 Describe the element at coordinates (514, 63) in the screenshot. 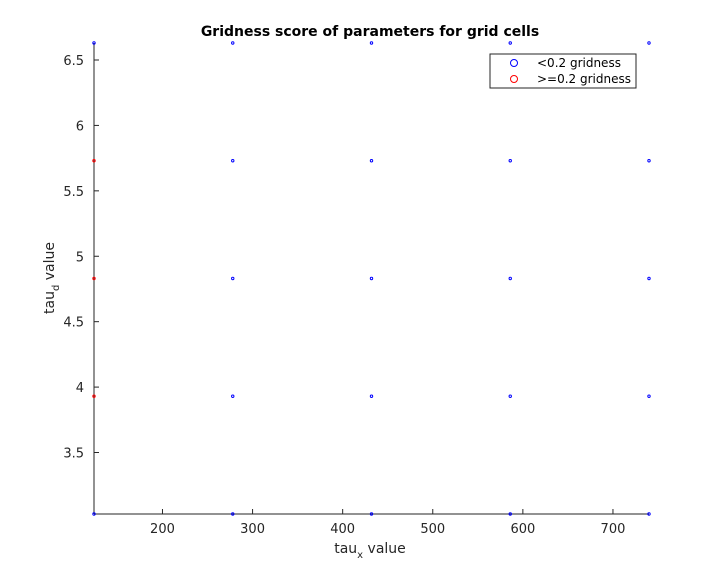

I see `legend-marker-low-gridness` at that location.